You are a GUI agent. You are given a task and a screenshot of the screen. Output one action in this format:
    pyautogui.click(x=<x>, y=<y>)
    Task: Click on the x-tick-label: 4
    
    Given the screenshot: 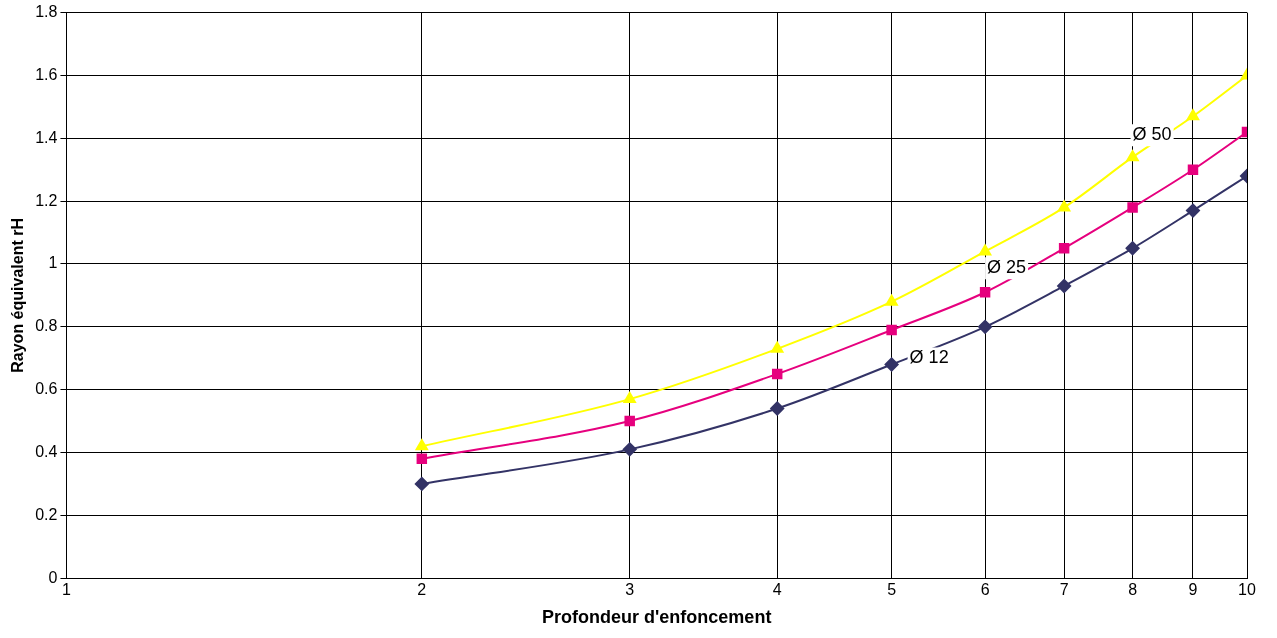 What is the action you would take?
    pyautogui.click(x=777, y=590)
    